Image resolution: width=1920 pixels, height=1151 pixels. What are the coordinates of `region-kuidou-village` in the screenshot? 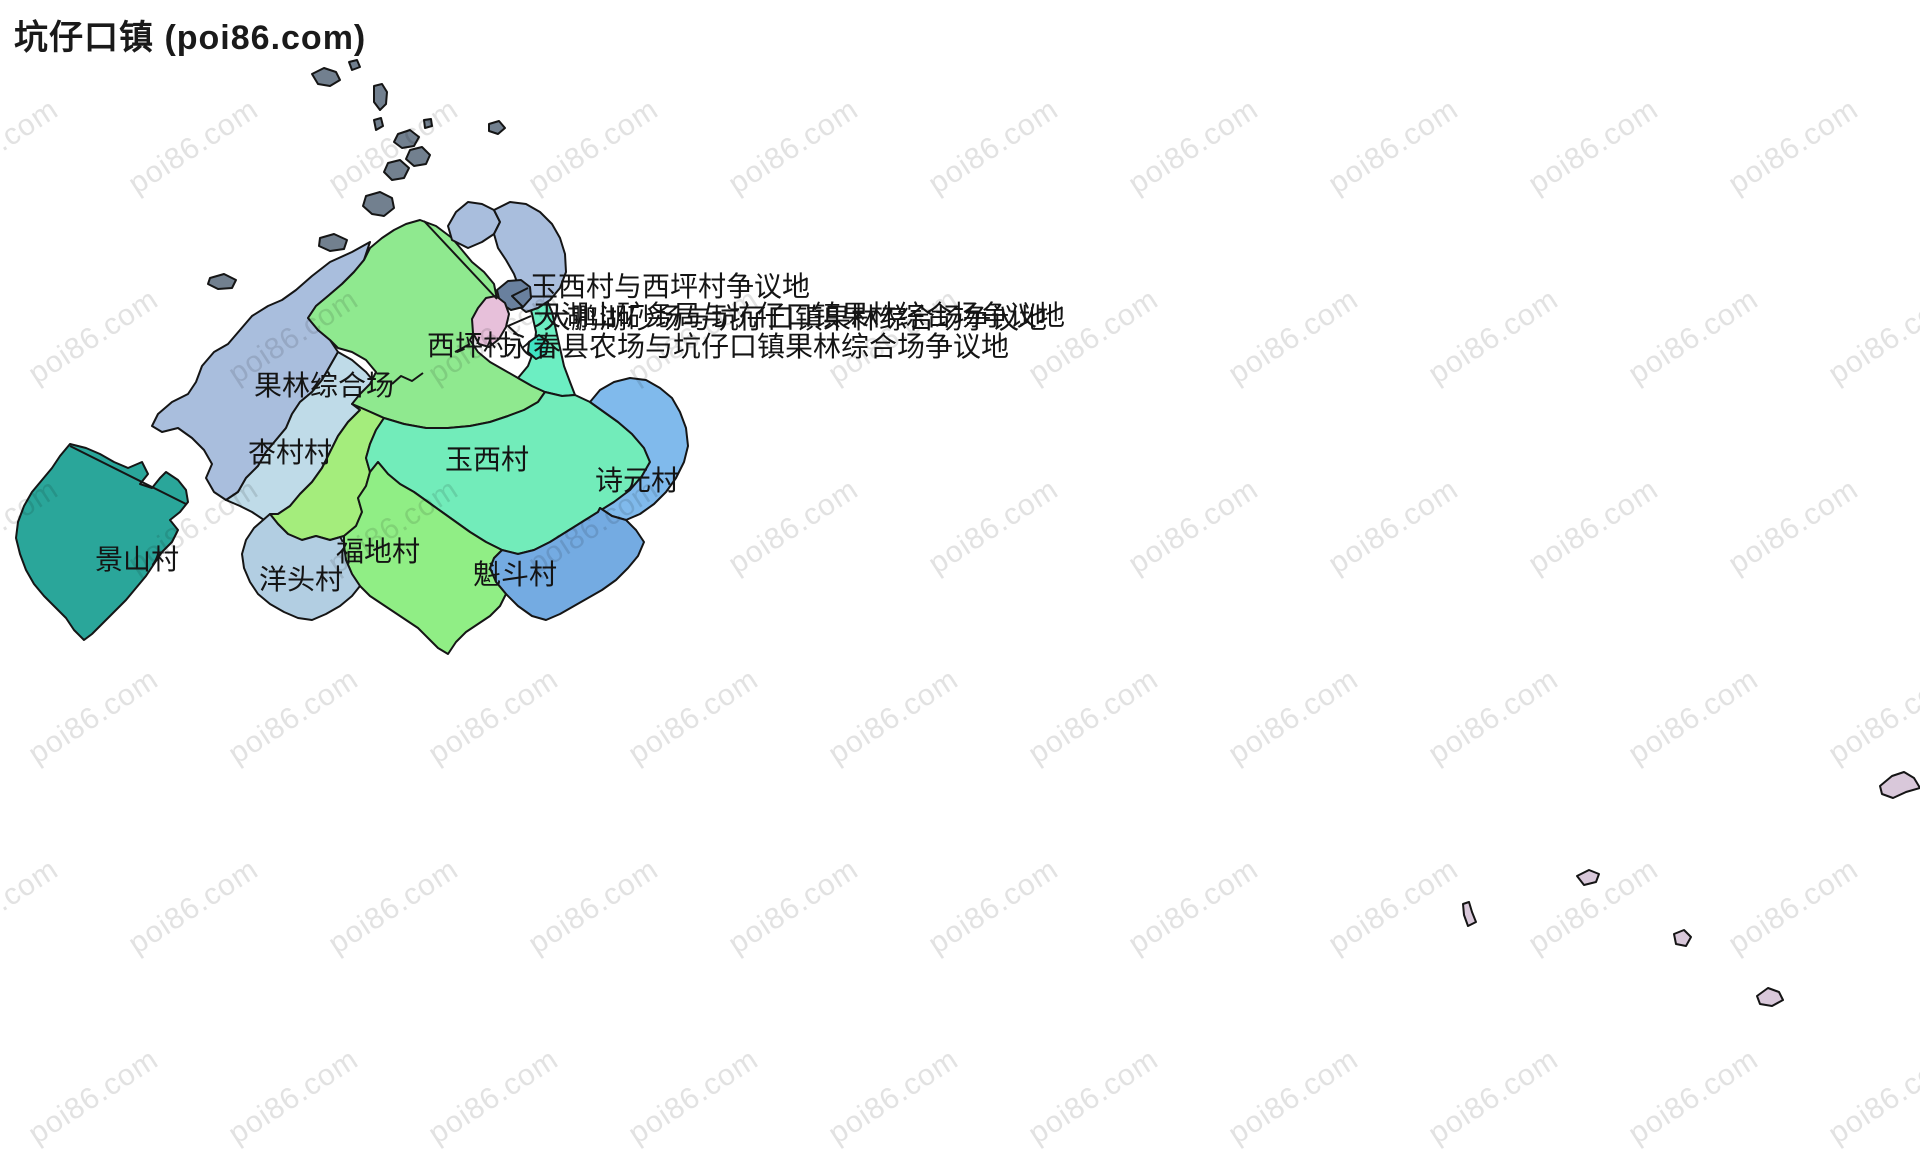 It's located at (567, 564).